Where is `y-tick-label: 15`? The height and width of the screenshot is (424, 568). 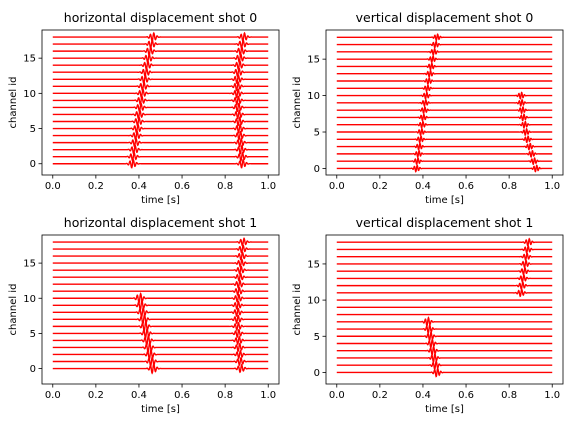
y-tick-label: 15 is located at coordinates (29, 59).